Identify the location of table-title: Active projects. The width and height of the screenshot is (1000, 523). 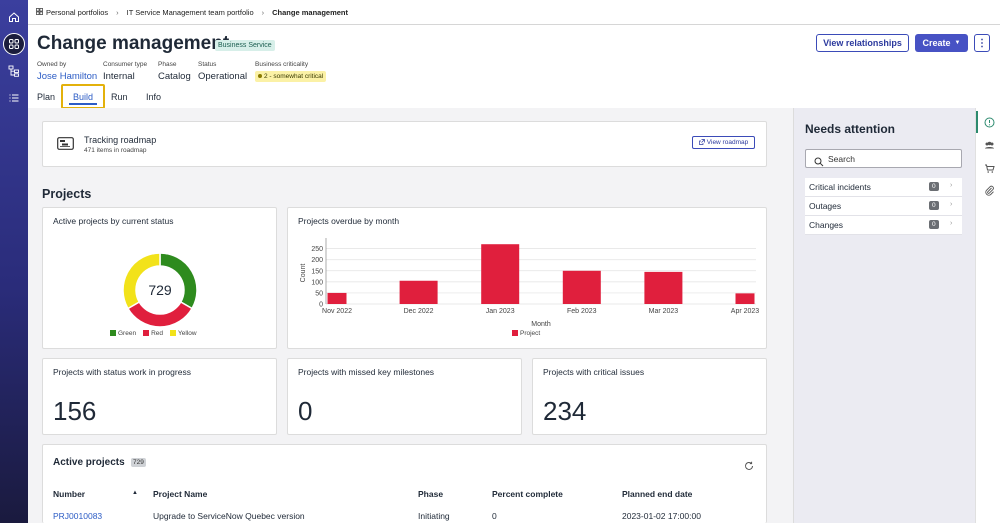
(89, 462).